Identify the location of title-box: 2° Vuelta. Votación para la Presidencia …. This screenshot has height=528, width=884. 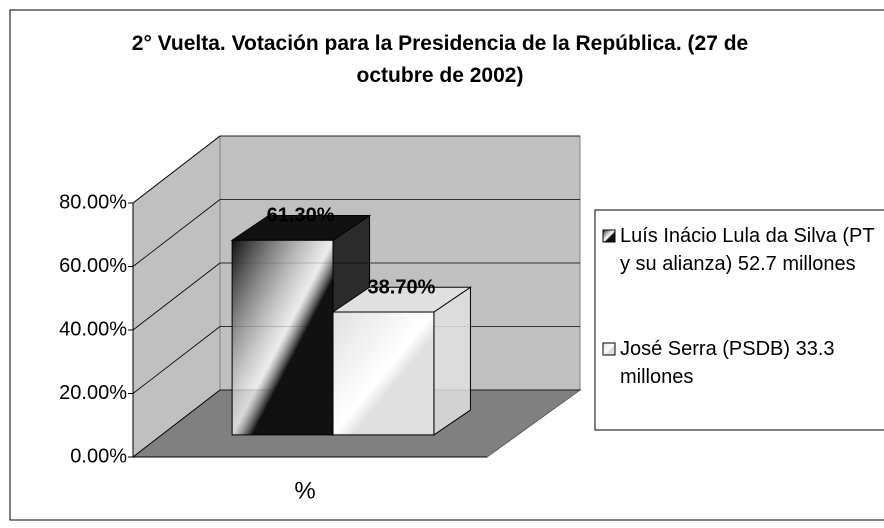
(440, 59).